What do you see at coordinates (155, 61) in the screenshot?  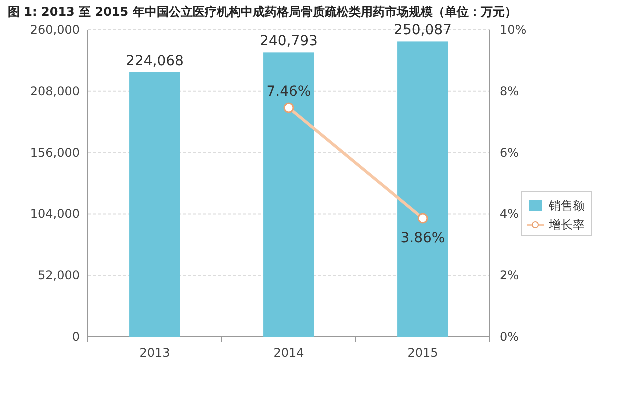 I see `data-label: 224,068` at bounding box center [155, 61].